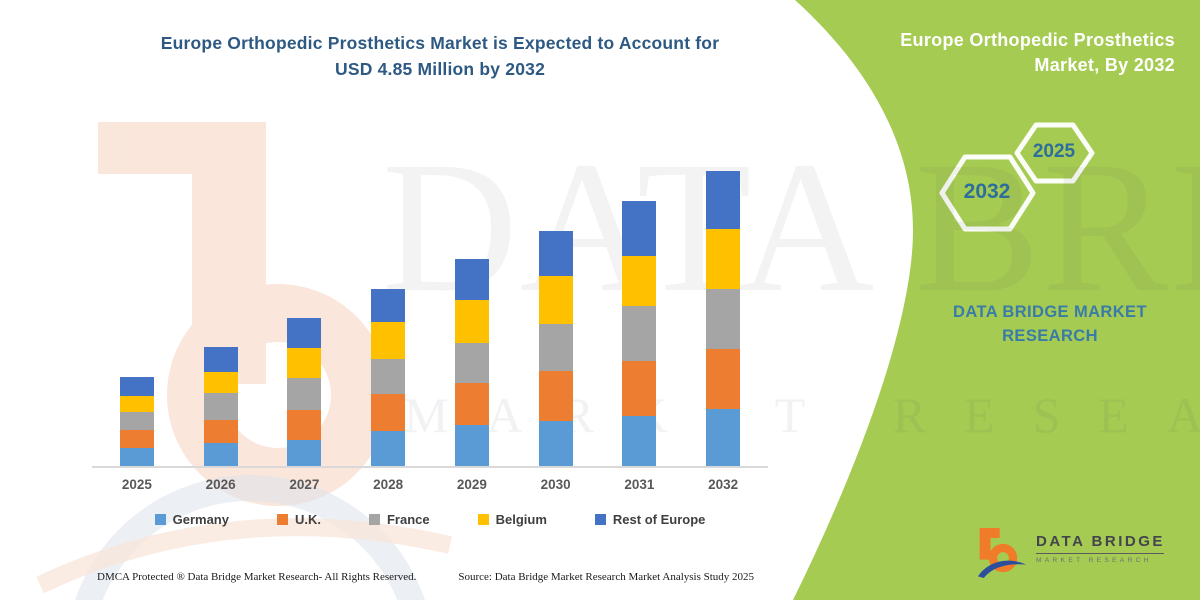 Image resolution: width=1200 pixels, height=600 pixels. I want to click on bar-slot-2026, so click(221, 406).